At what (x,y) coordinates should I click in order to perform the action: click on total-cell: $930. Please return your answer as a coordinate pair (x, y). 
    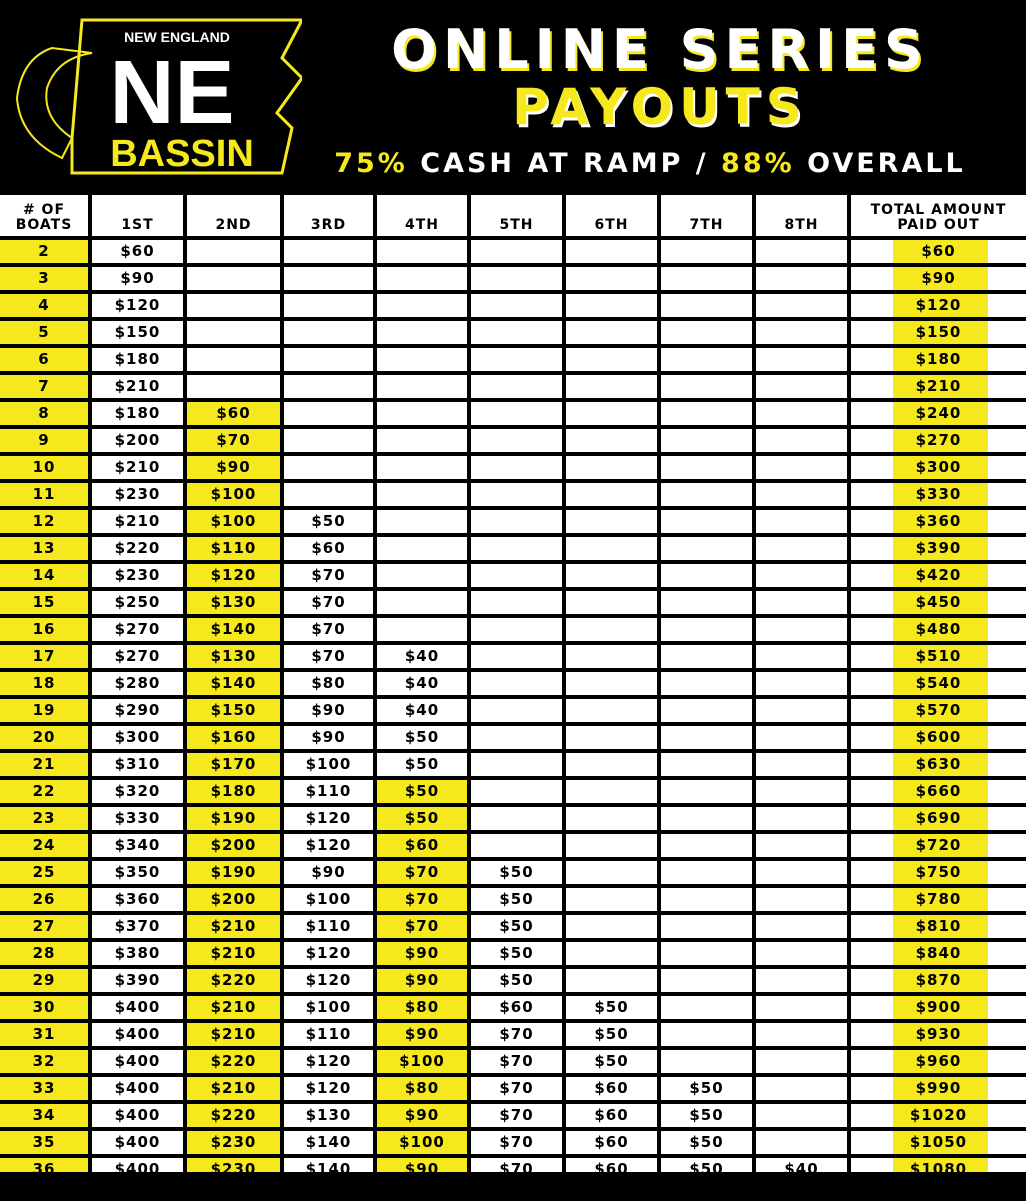
    Looking at the image, I should click on (936, 1034).